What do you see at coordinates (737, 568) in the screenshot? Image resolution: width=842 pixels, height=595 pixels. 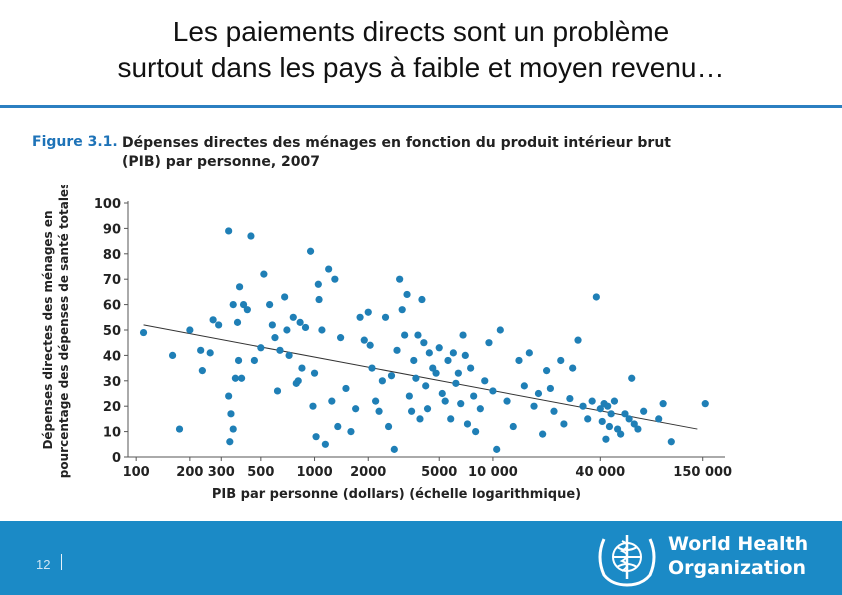 I see `who-logo-line2: Organization` at bounding box center [737, 568].